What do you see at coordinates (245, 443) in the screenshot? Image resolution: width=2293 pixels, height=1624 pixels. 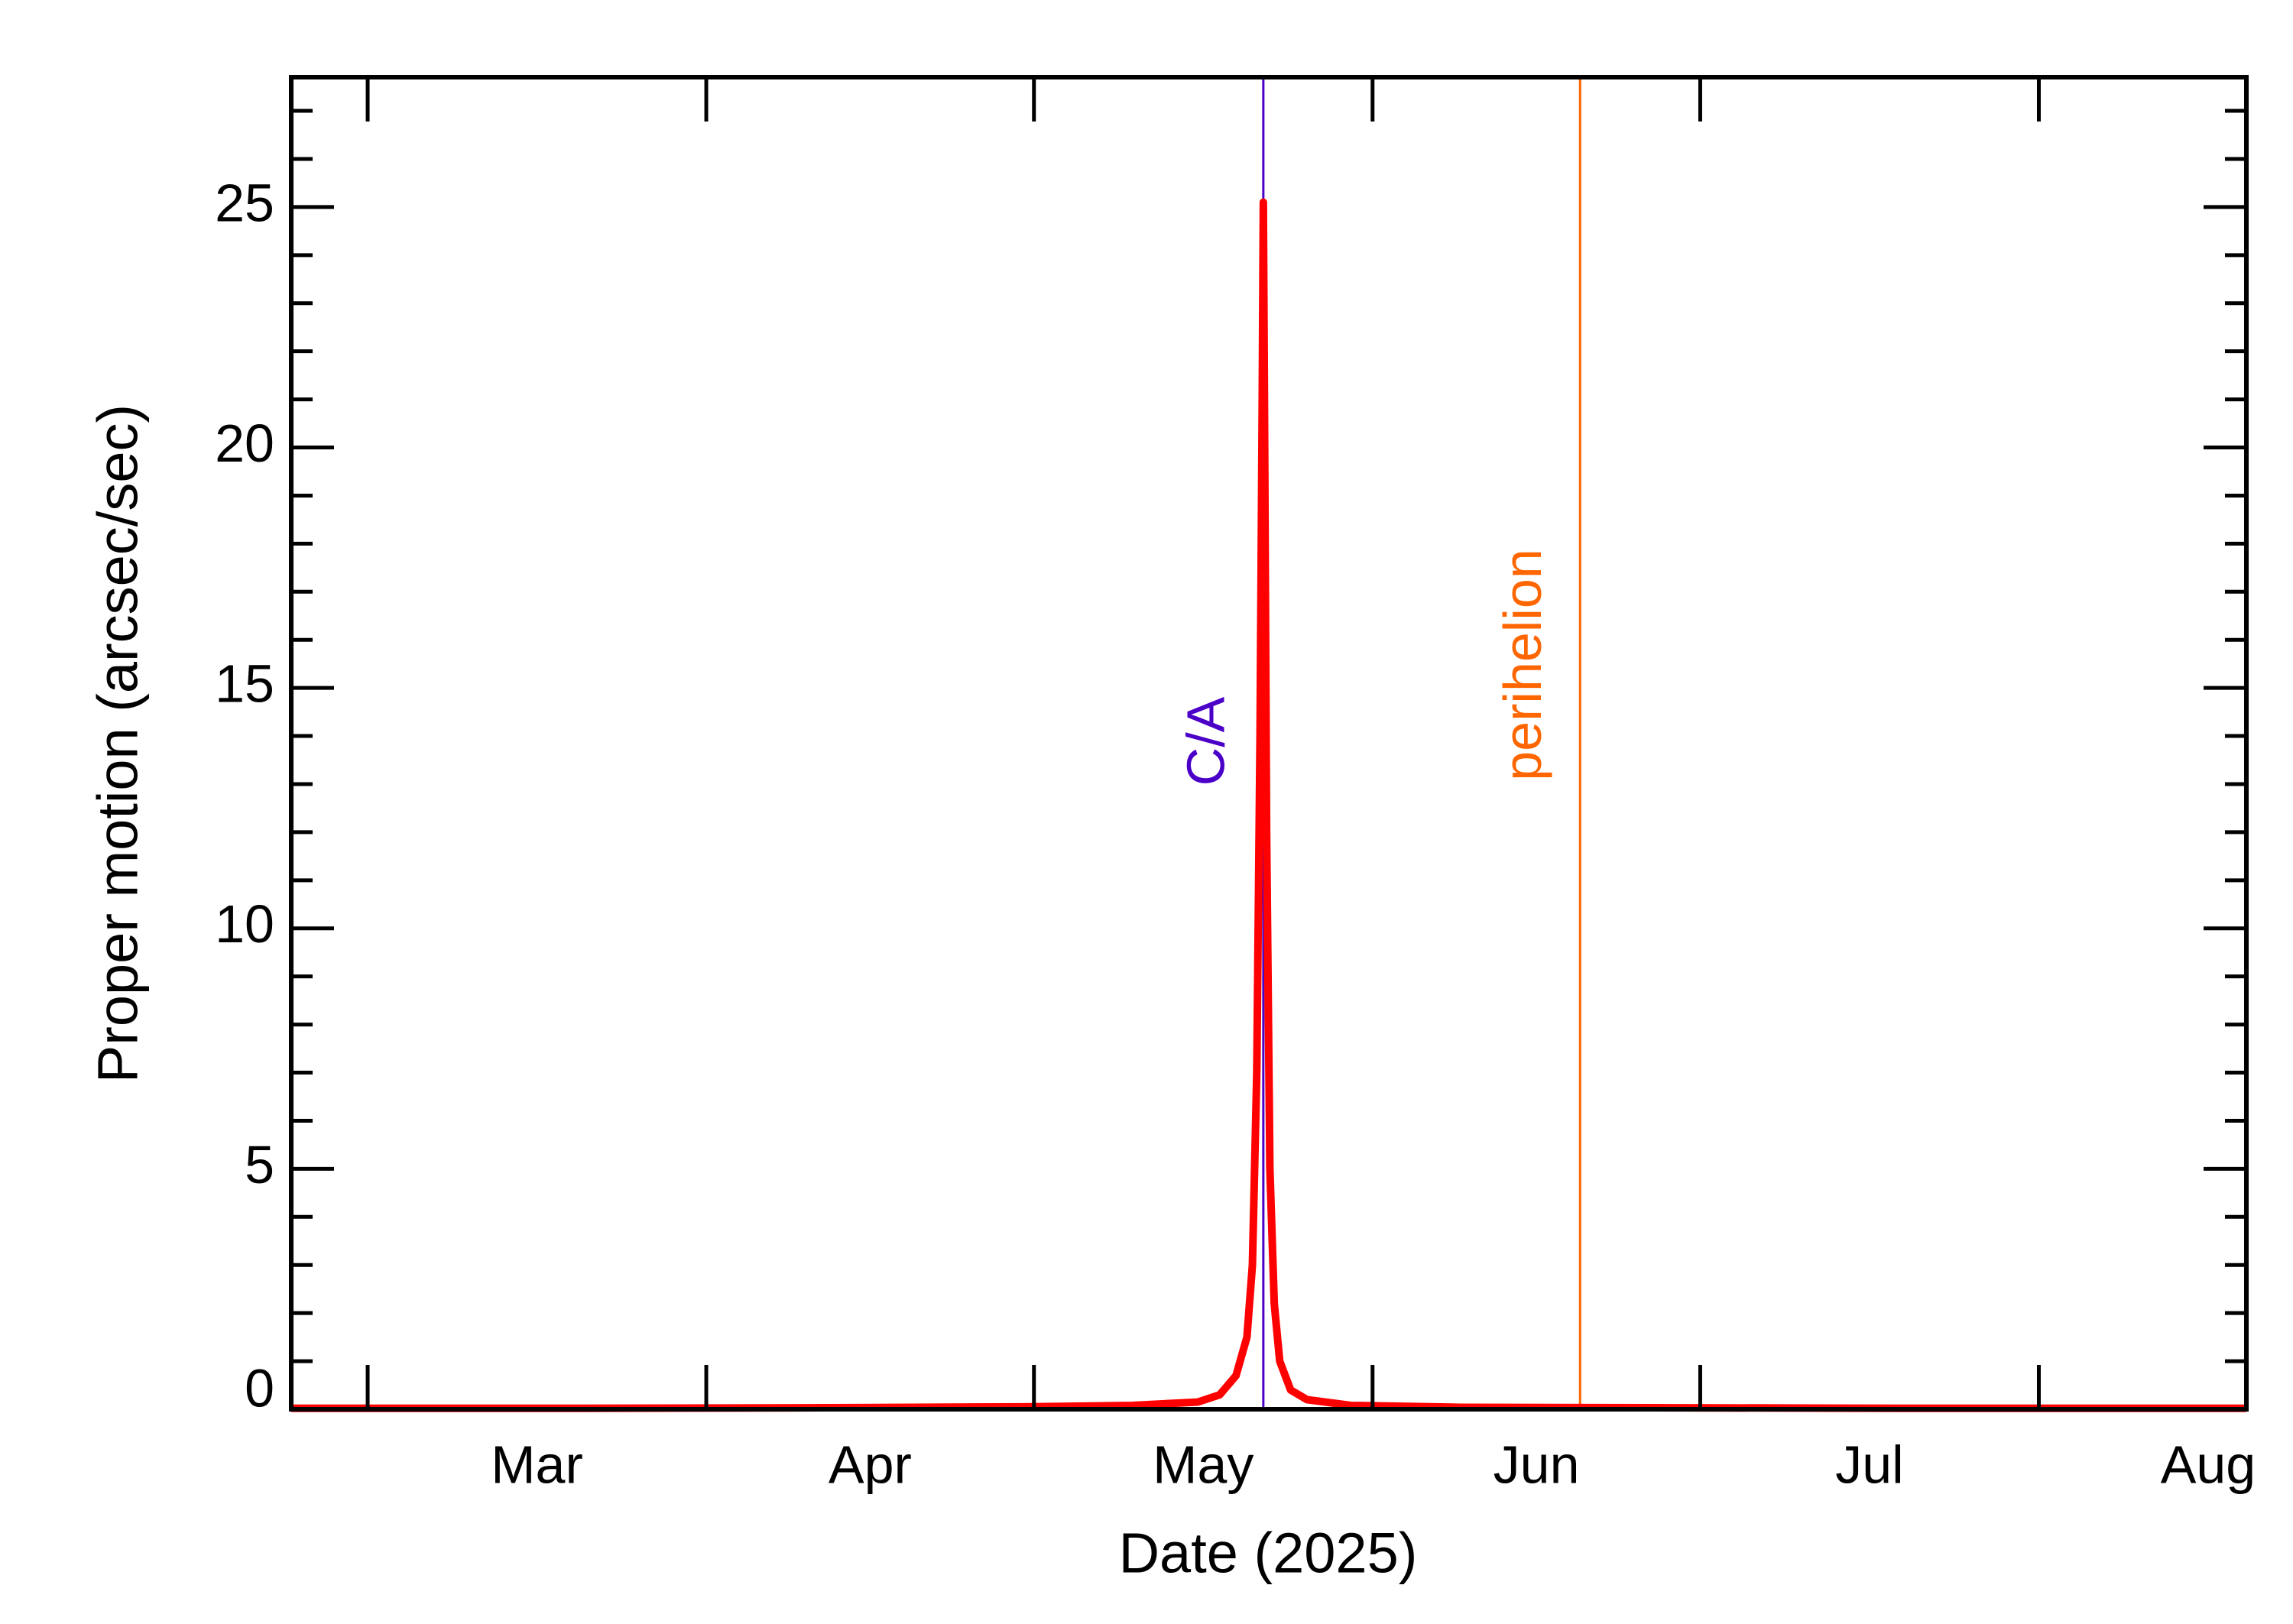 I see `y-tick-label: 20` at bounding box center [245, 443].